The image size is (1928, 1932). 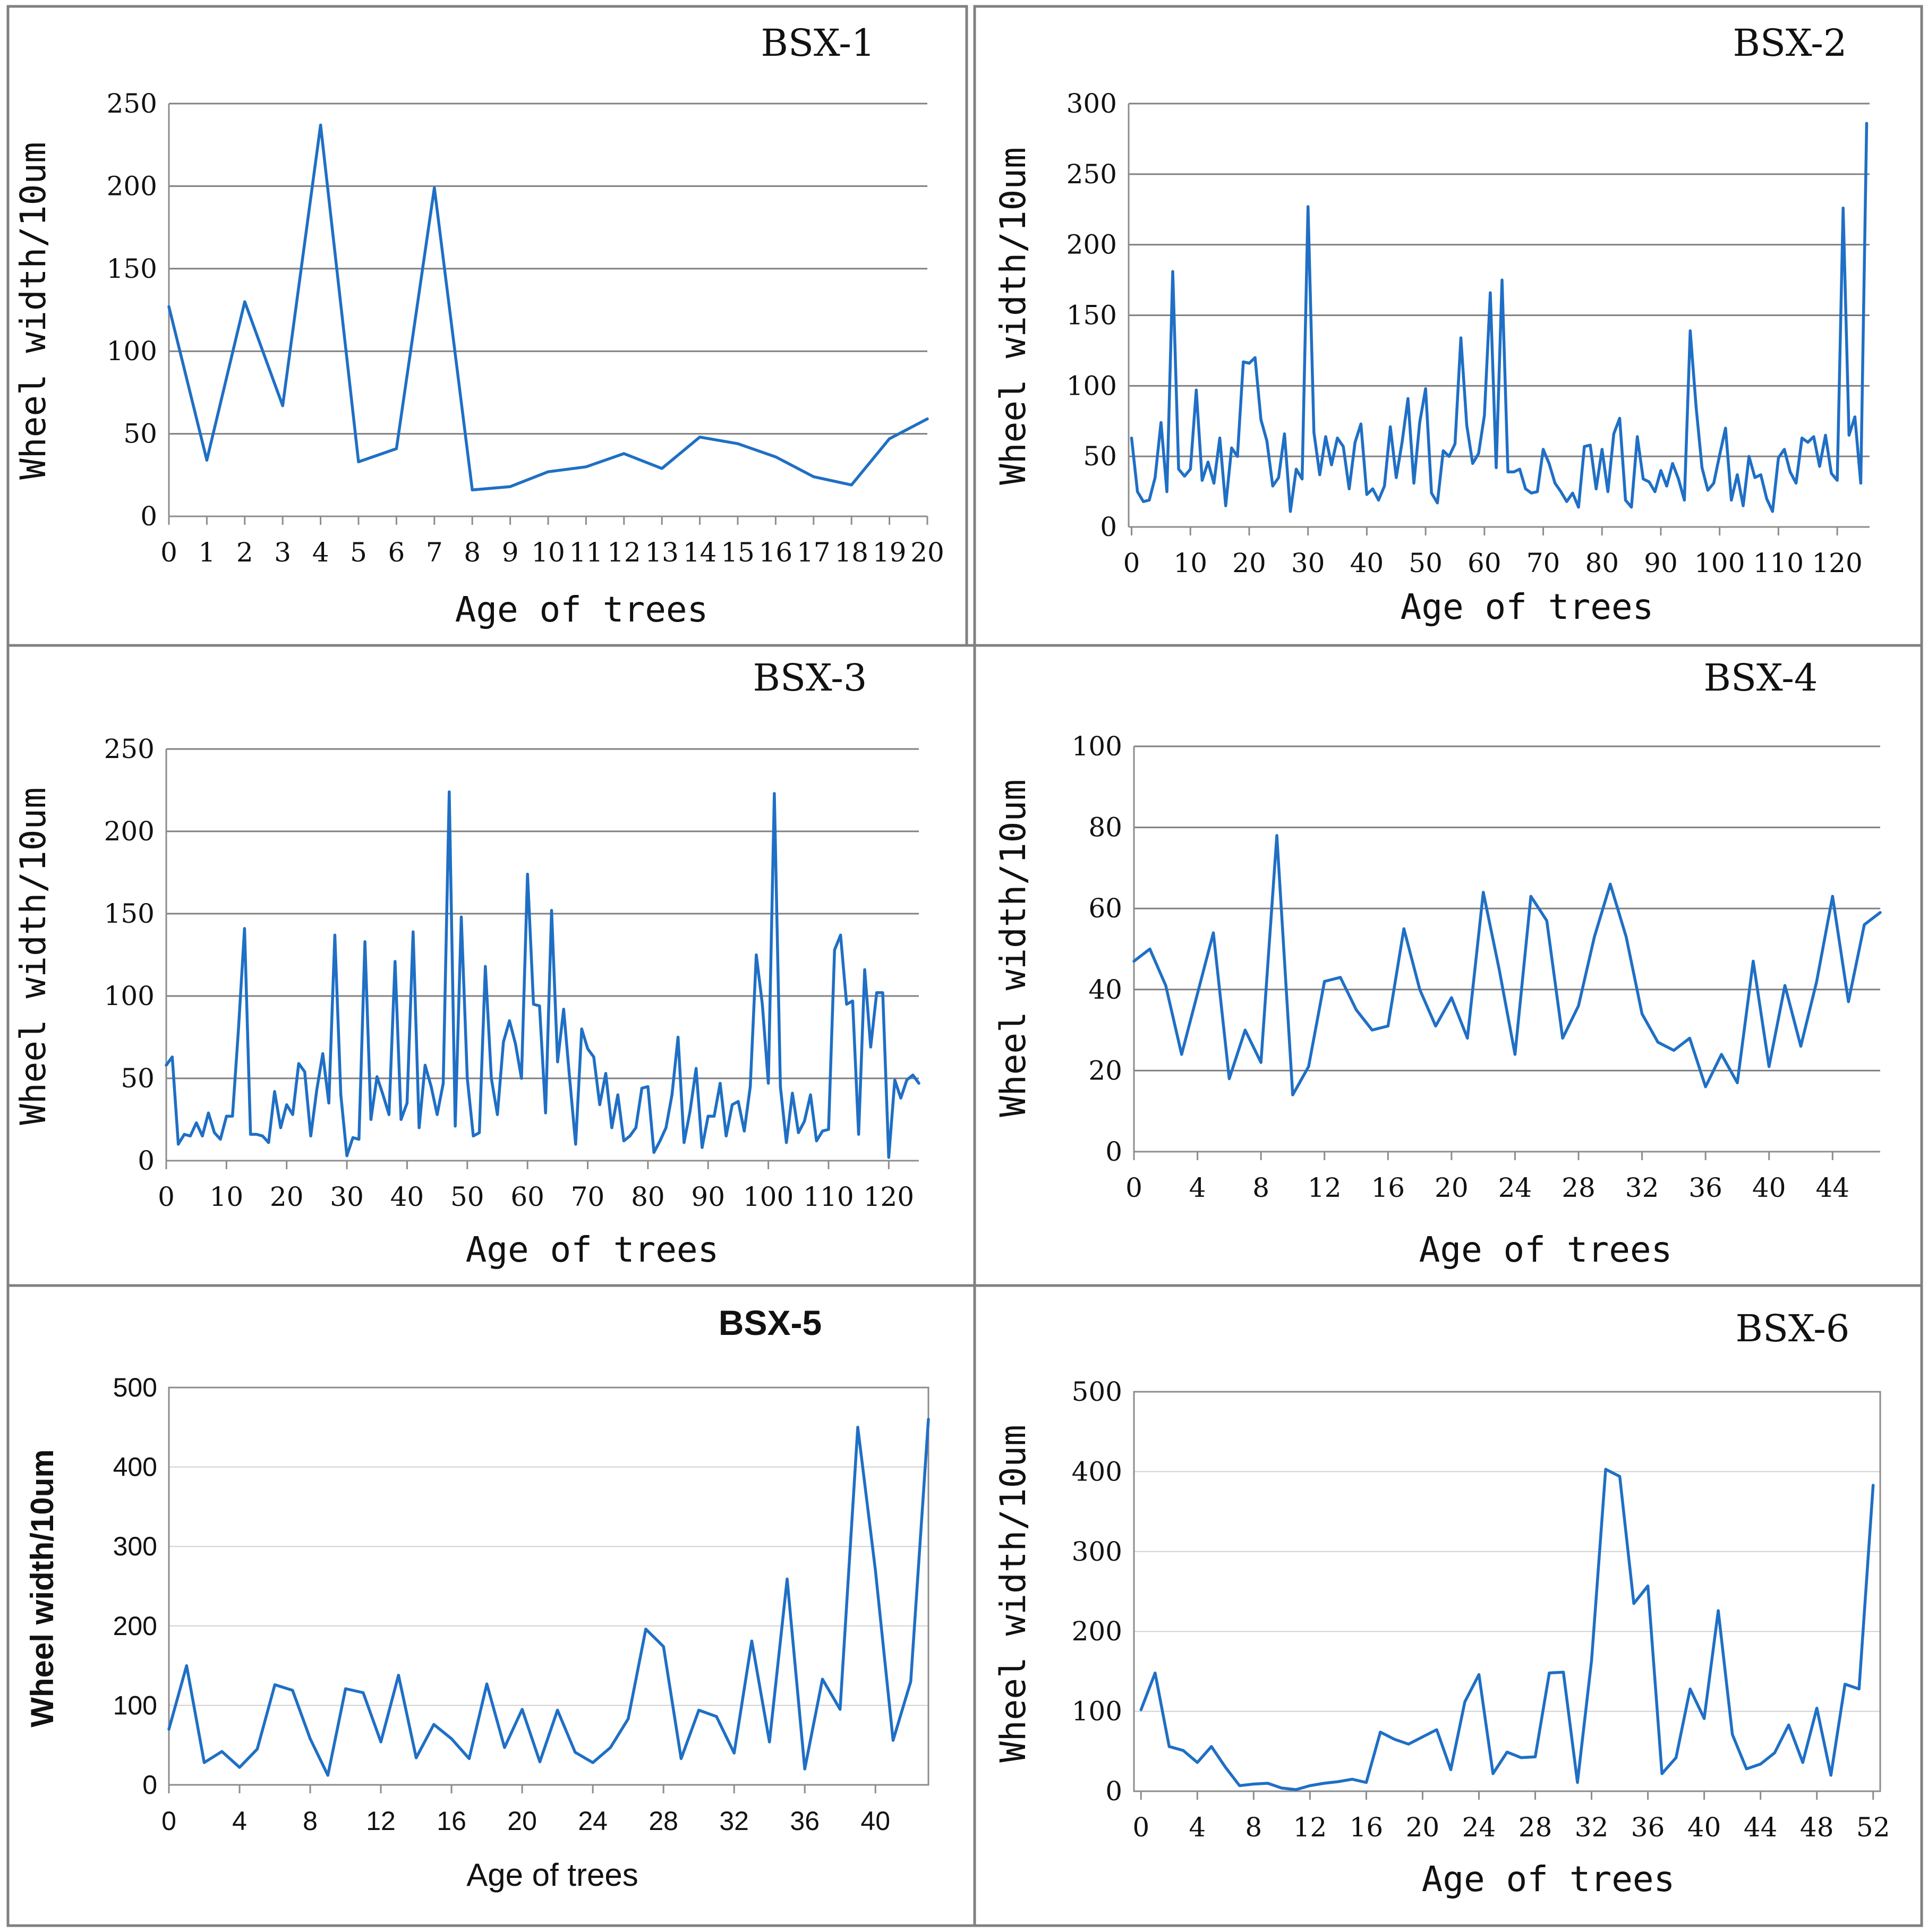 I want to click on y-tick-label: 500, so click(x=135, y=1387).